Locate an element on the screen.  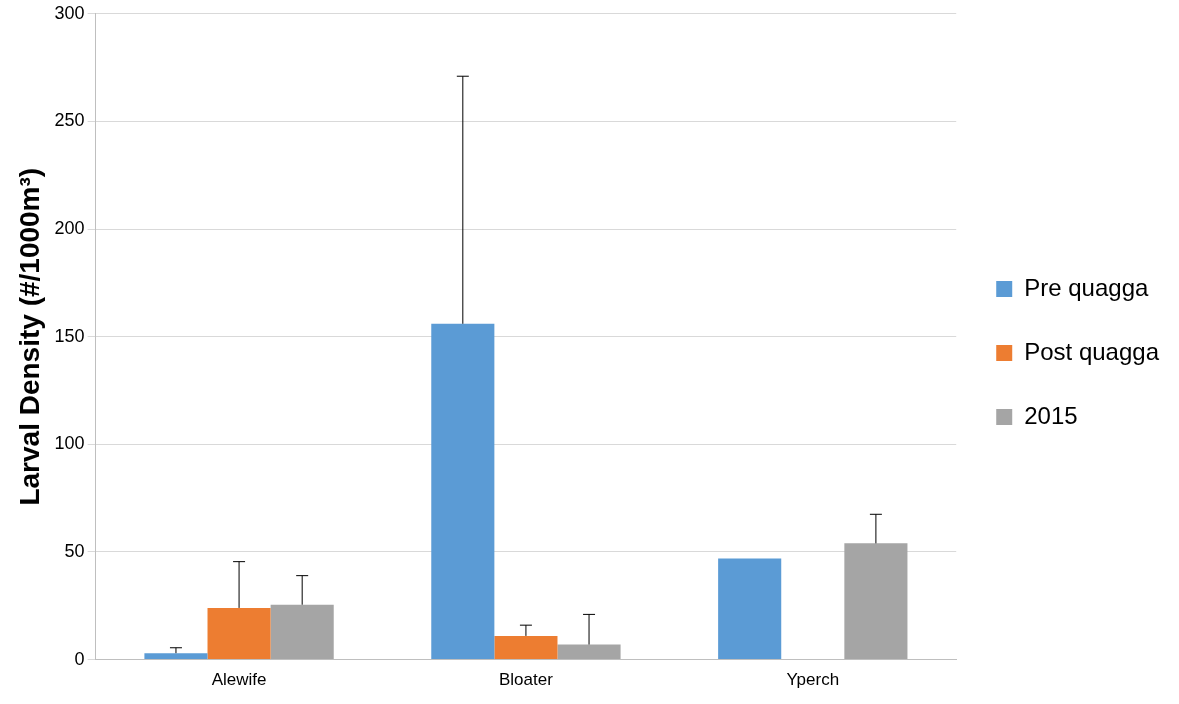
y-tick-label: 0 is located at coordinates (79, 658).